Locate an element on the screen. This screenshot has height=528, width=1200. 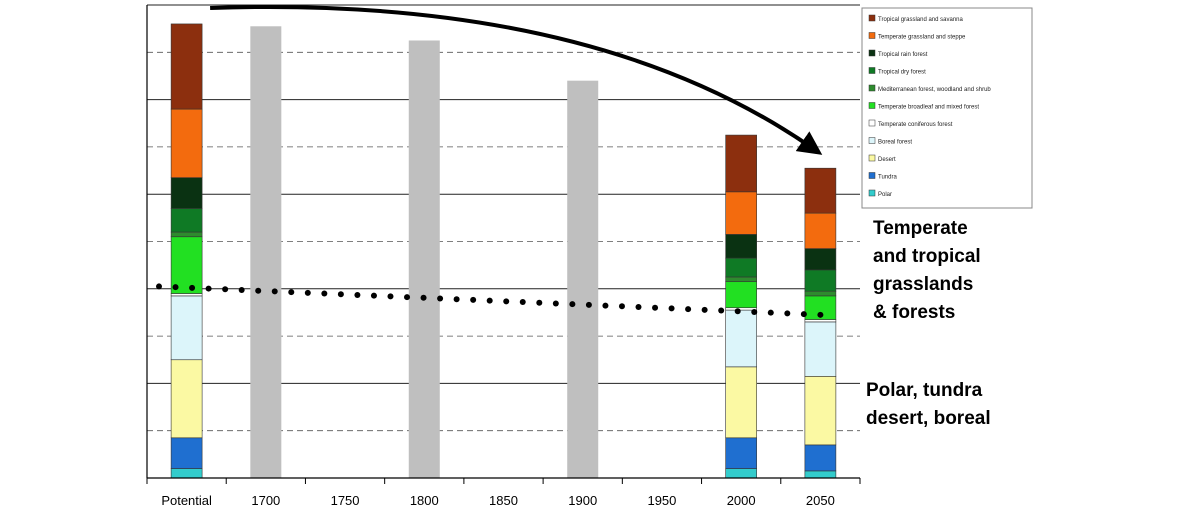
x-tick-label: 1850 is located at coordinates (503, 500).